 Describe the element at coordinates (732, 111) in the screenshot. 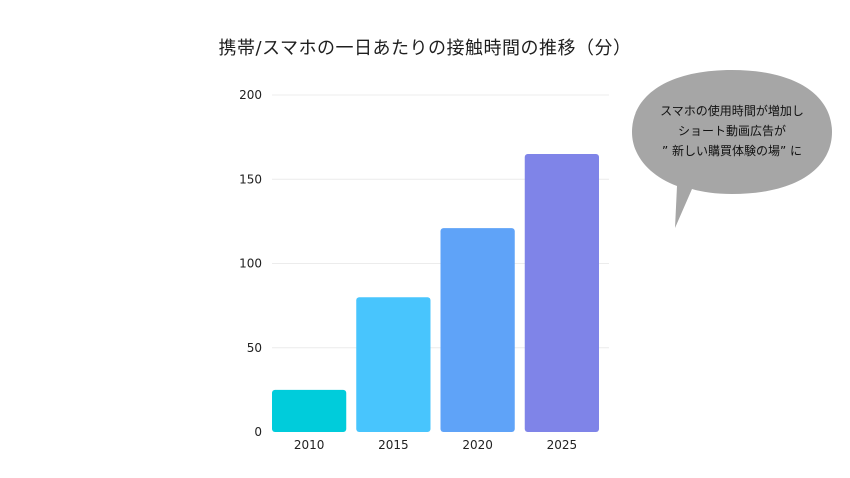

I see `callout-line-1: スマホの使用時間が増加し` at that location.